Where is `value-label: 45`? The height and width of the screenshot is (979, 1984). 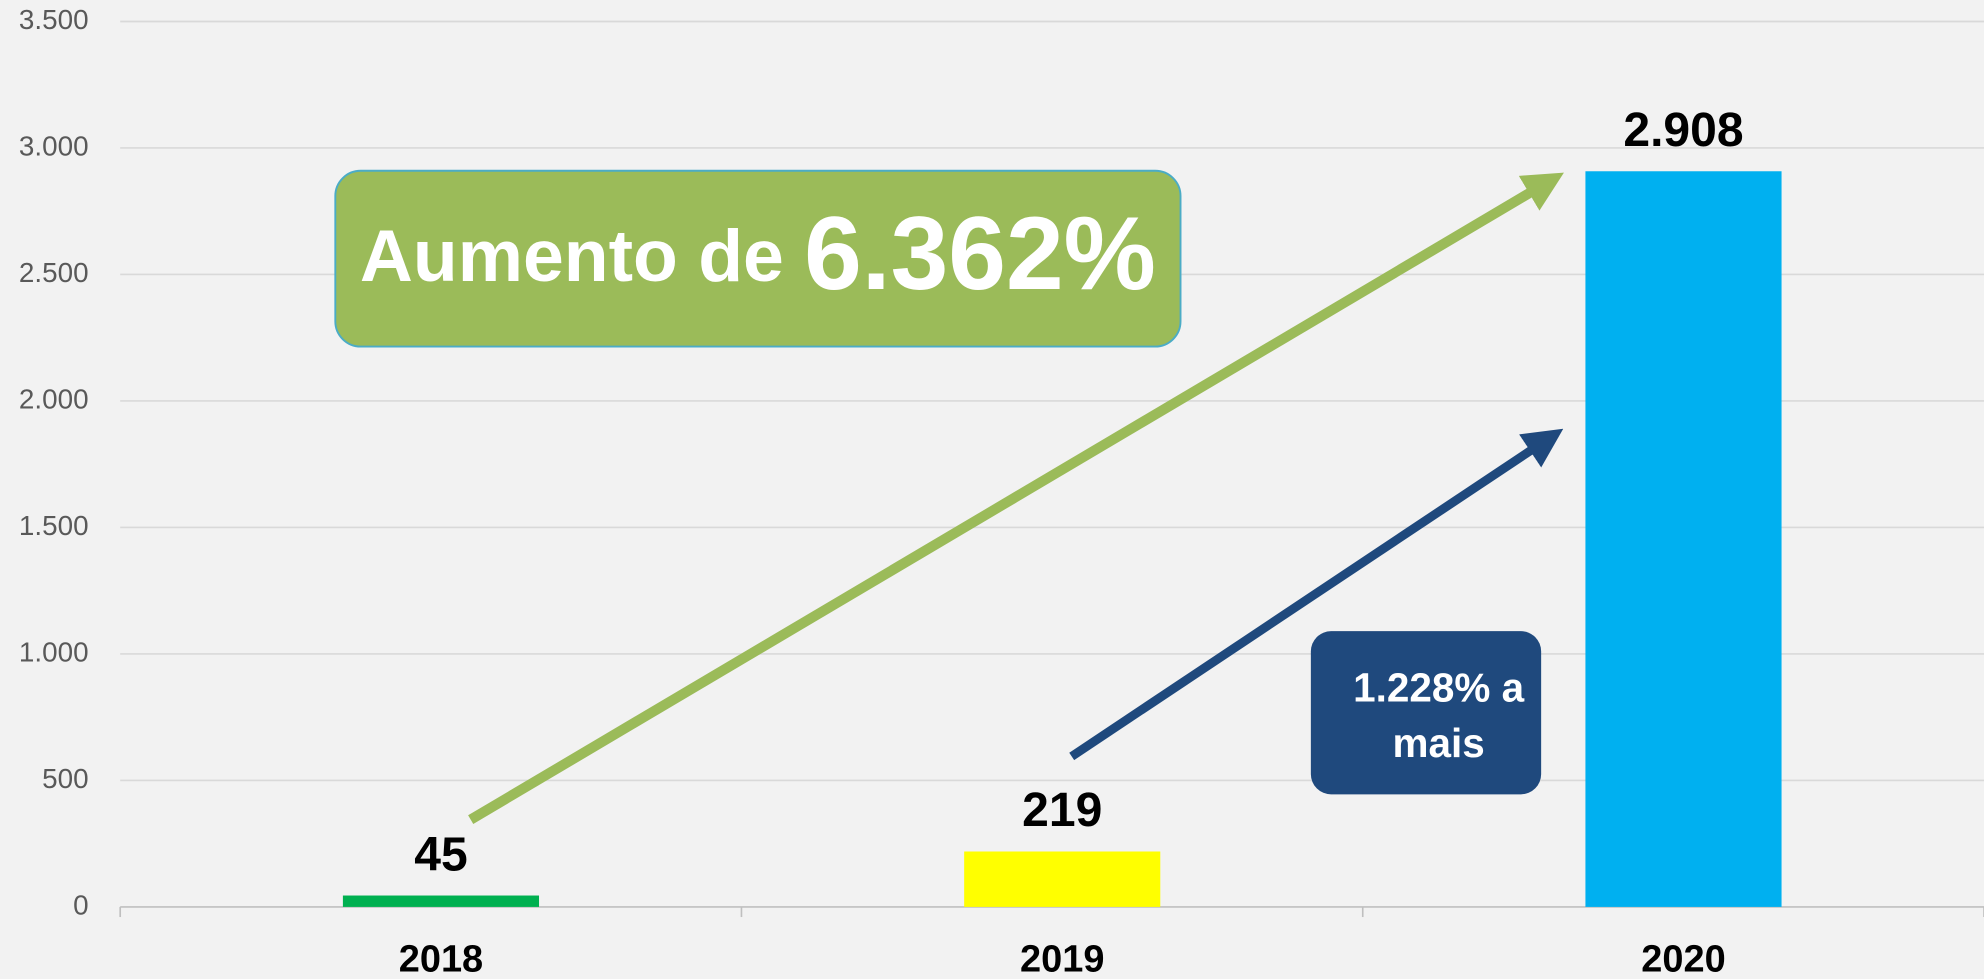 value-label: 45 is located at coordinates (440, 854).